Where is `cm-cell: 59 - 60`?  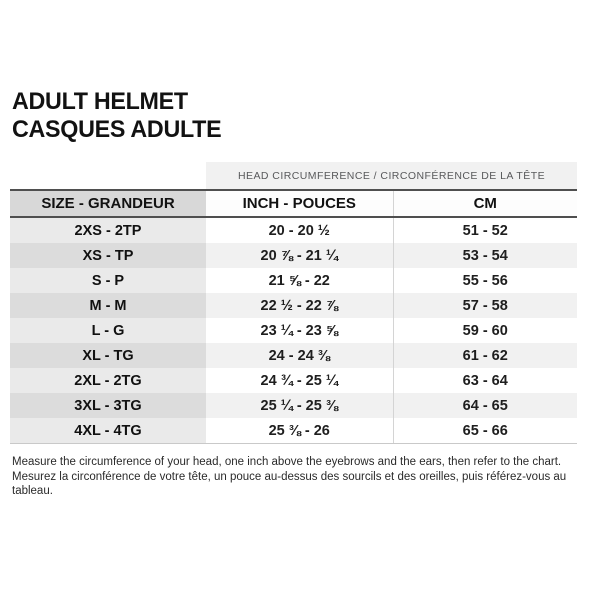
cm-cell: 59 - 60 is located at coordinates (484, 330).